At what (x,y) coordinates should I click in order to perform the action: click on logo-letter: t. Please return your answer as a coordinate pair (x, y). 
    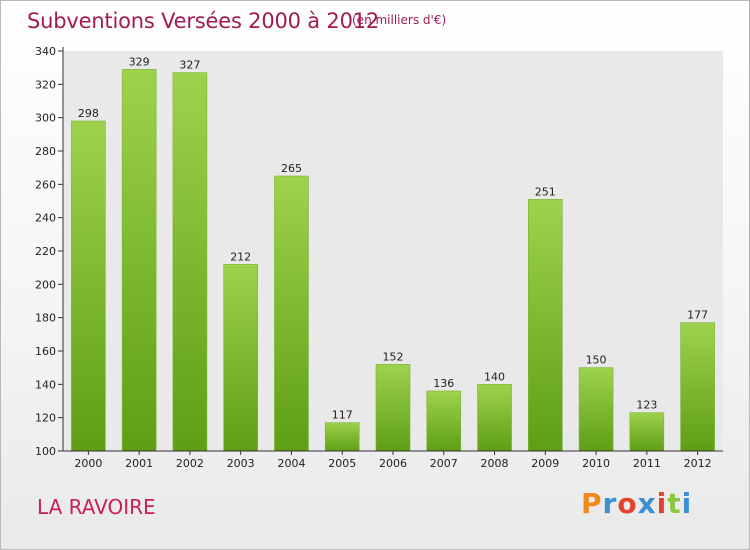
    Looking at the image, I should click on (674, 503).